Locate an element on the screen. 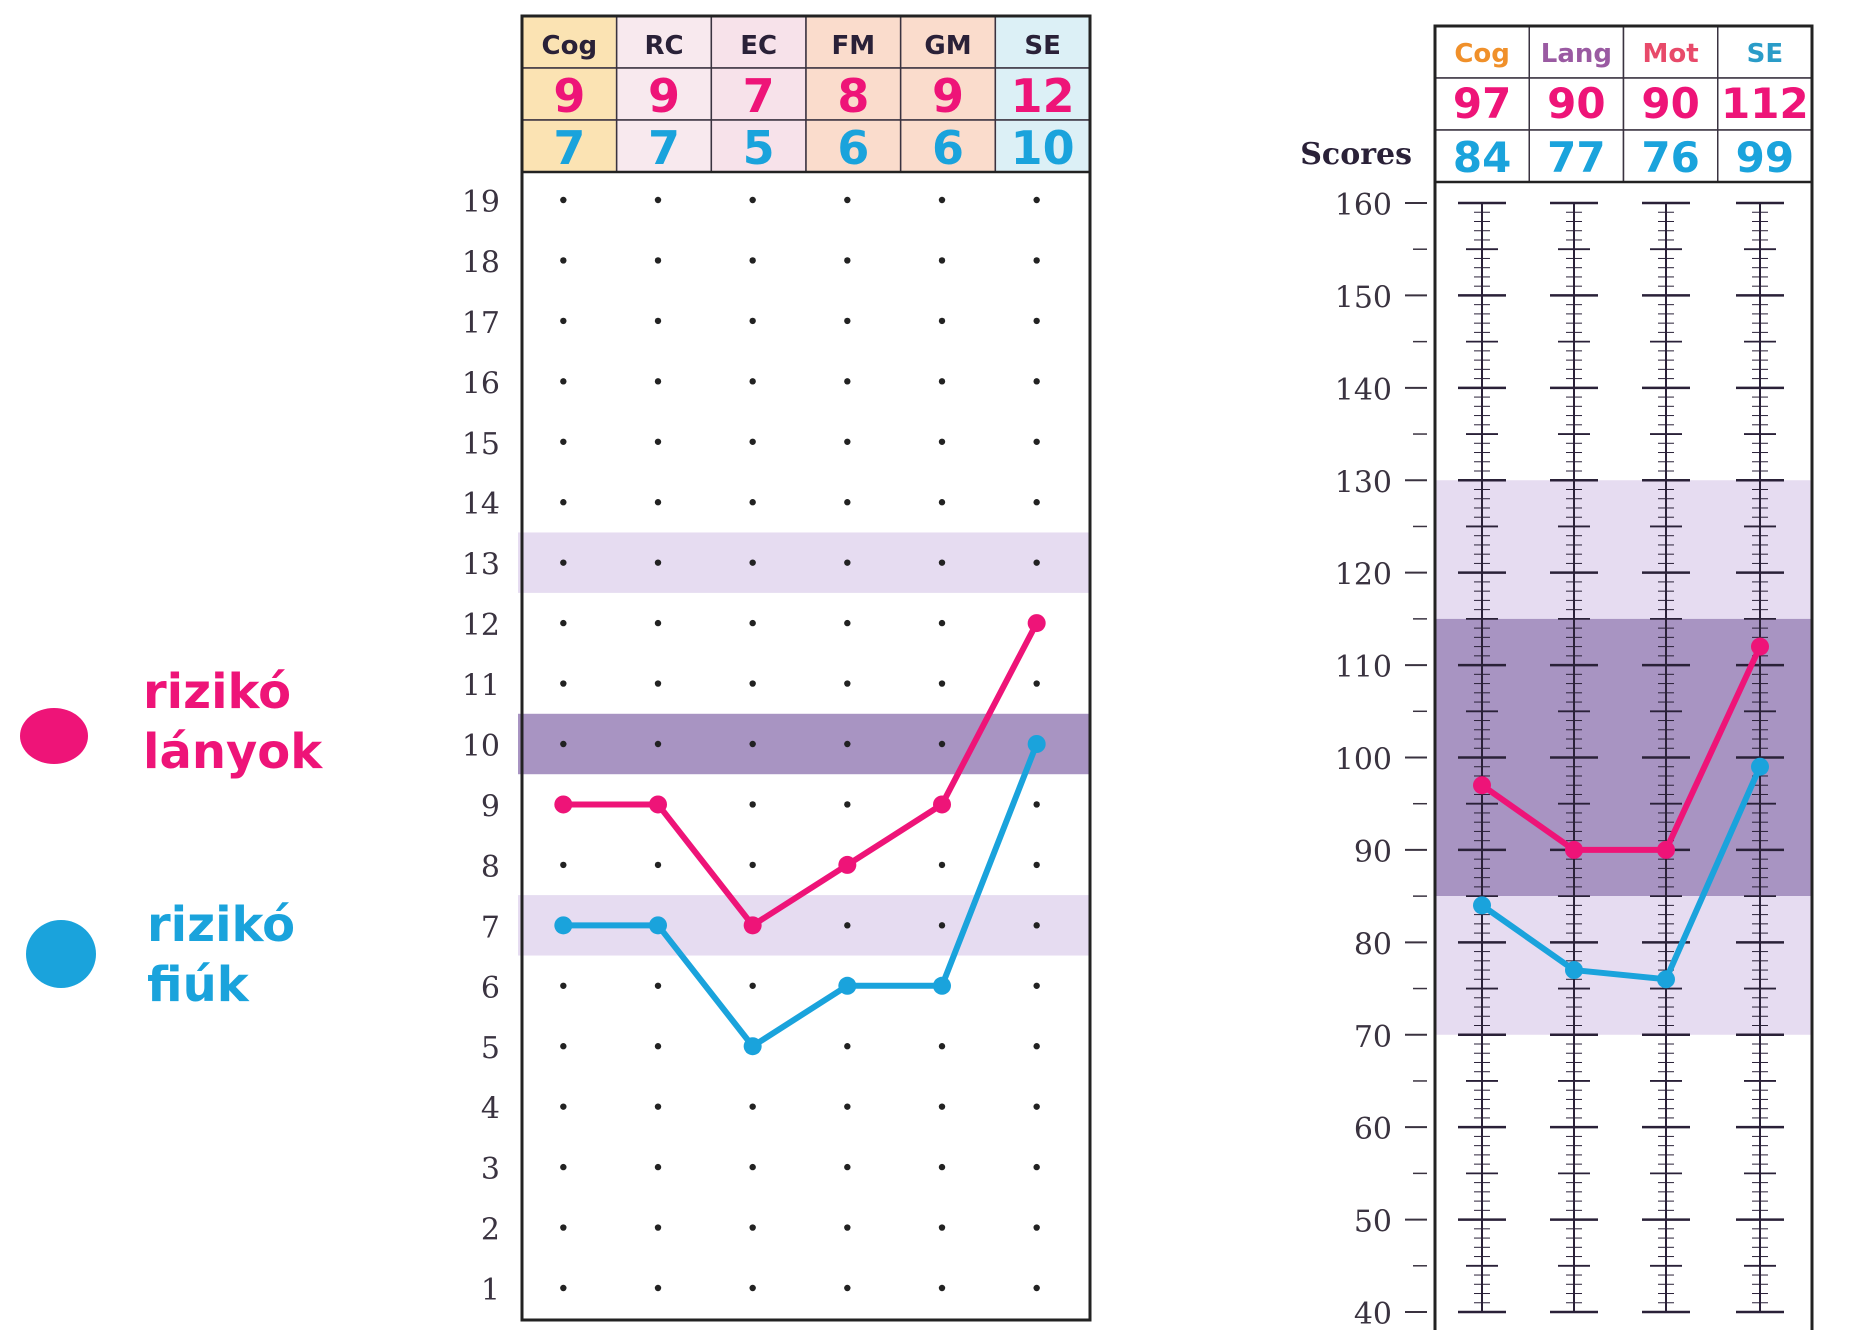  girls-score-lang: 90 is located at coordinates (1576, 103).